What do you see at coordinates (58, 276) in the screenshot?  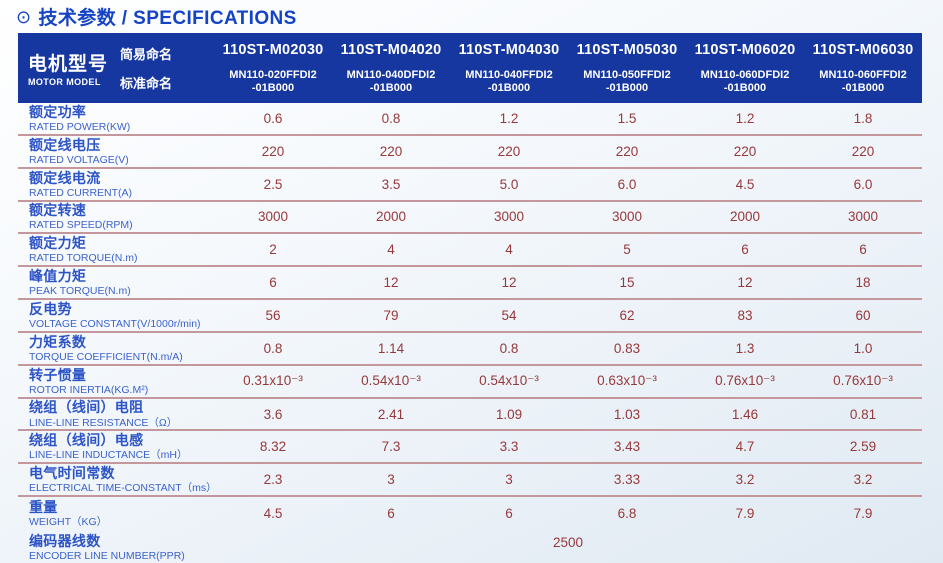 I see `row-label-zh: 峰值力矩` at bounding box center [58, 276].